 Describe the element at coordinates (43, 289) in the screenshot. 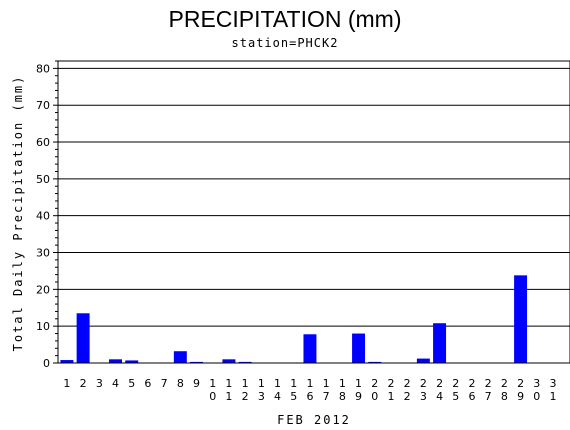

I see `y-tick-label: 20` at that location.